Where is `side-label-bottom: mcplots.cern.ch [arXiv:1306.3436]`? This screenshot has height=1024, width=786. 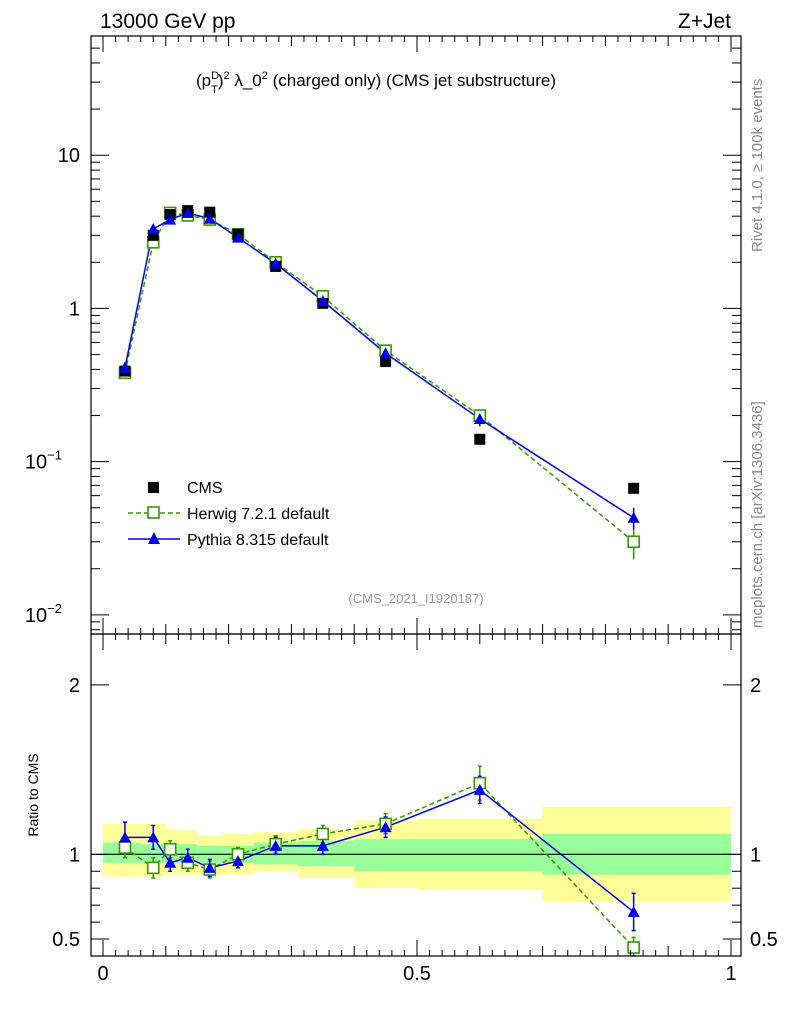 side-label-bottom: mcplots.cern.ch [arXiv:1306.3436] is located at coordinates (757, 514).